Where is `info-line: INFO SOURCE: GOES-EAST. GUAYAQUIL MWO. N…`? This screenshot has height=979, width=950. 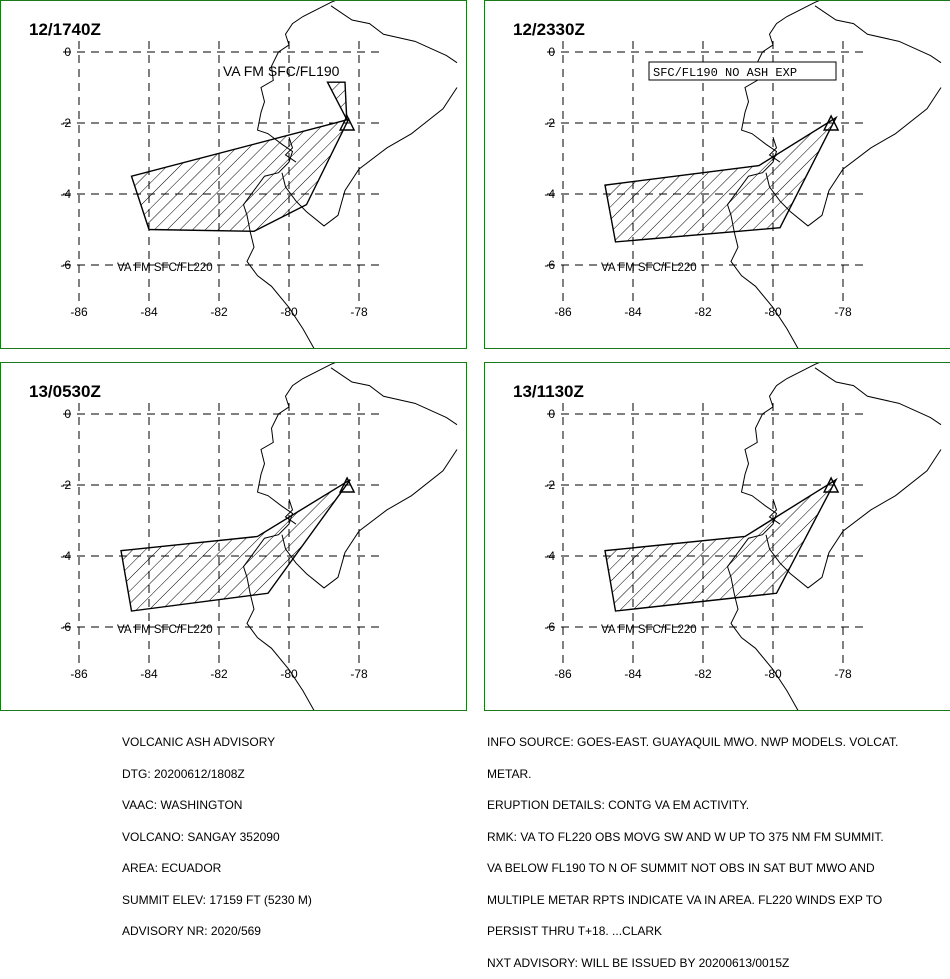 info-line: INFO SOURCE: GOES-EAST. GUAYAQUIL MWO. N… is located at coordinates (693, 742).